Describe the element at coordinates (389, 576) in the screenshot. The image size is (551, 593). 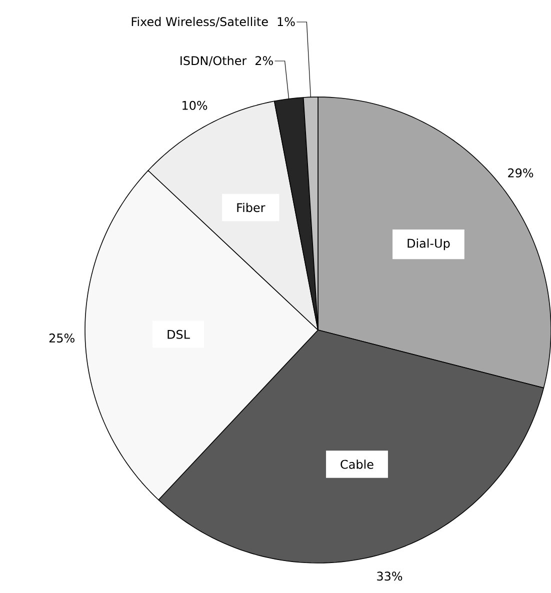
I see `data-label: 33%` at that location.